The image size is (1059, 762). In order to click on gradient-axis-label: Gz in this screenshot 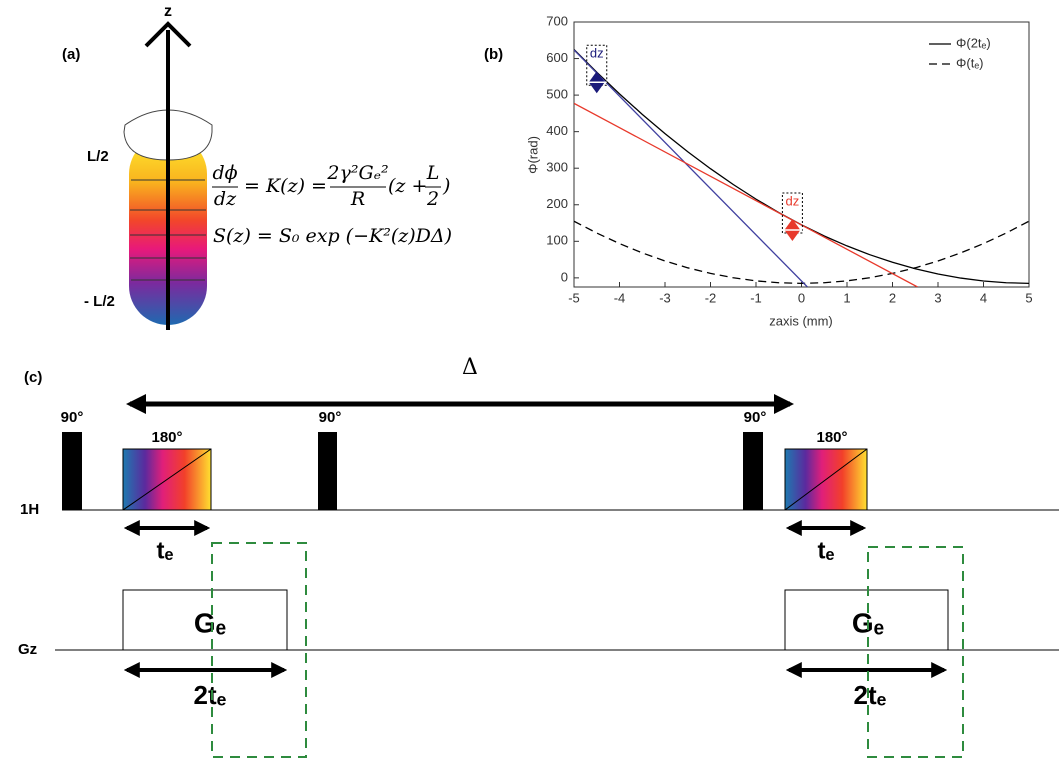, I will do `click(27, 649)`.